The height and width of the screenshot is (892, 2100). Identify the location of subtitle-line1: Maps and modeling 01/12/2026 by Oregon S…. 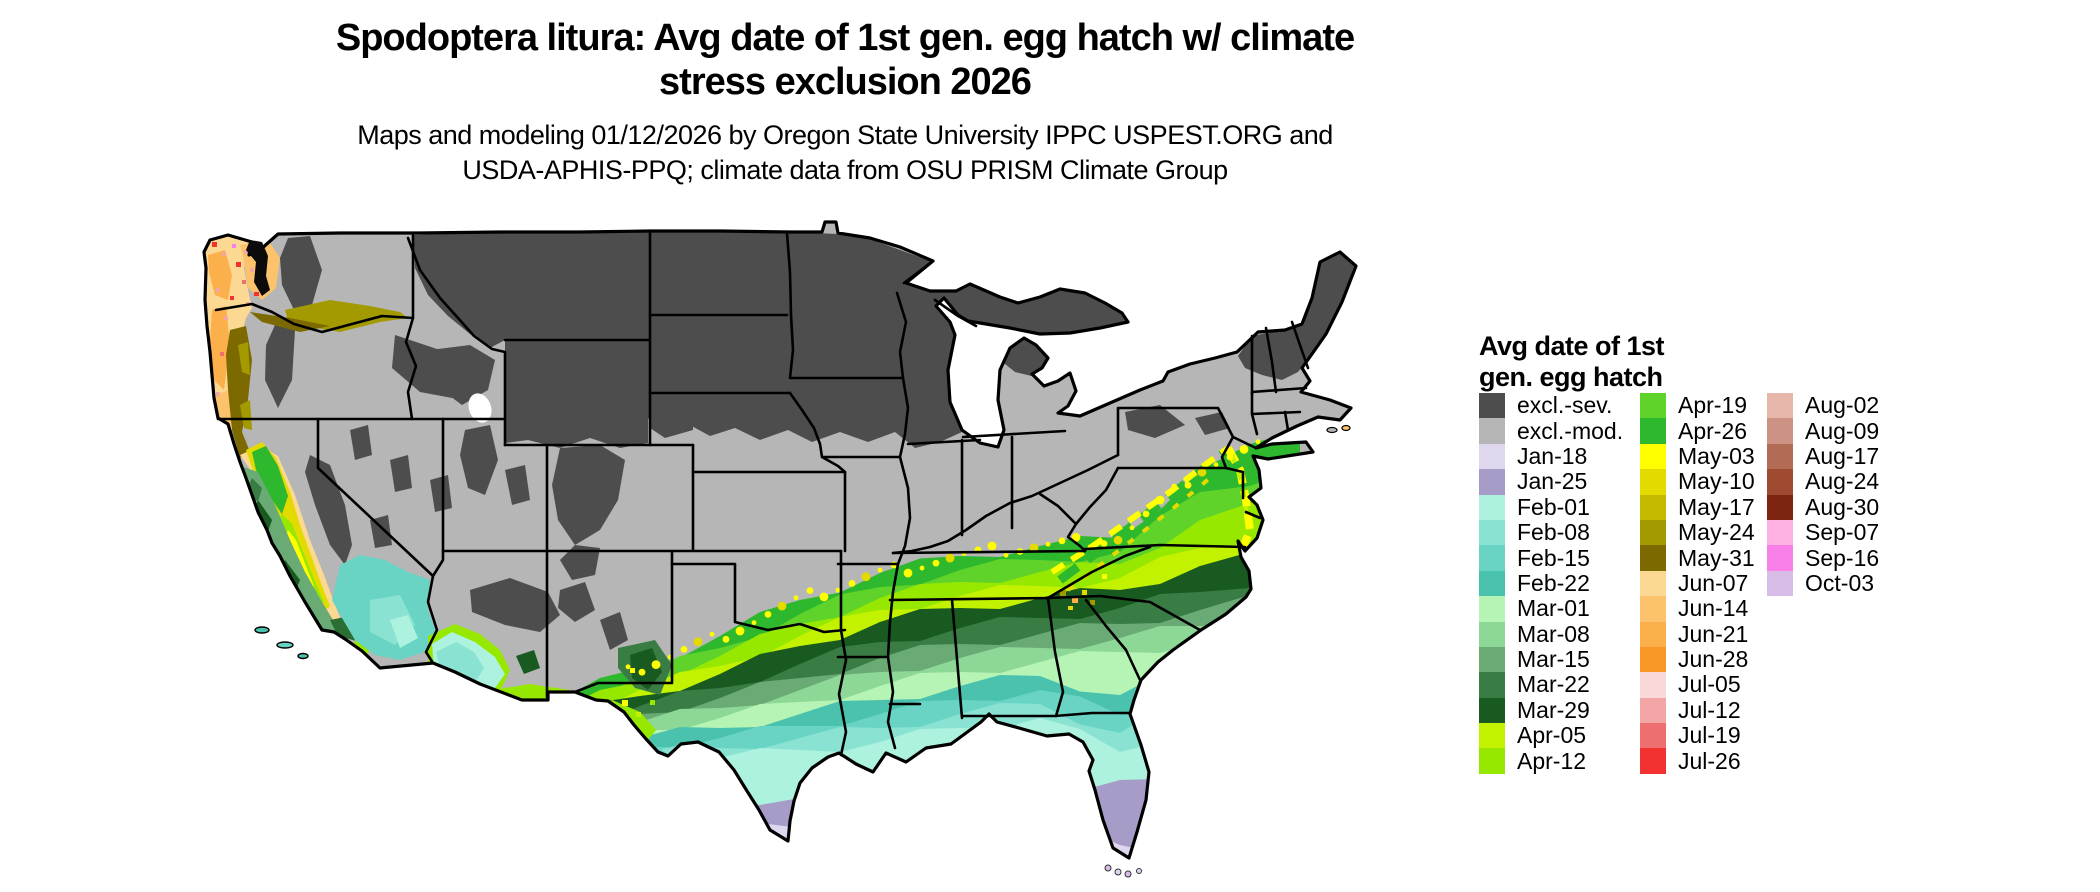
(845, 135).